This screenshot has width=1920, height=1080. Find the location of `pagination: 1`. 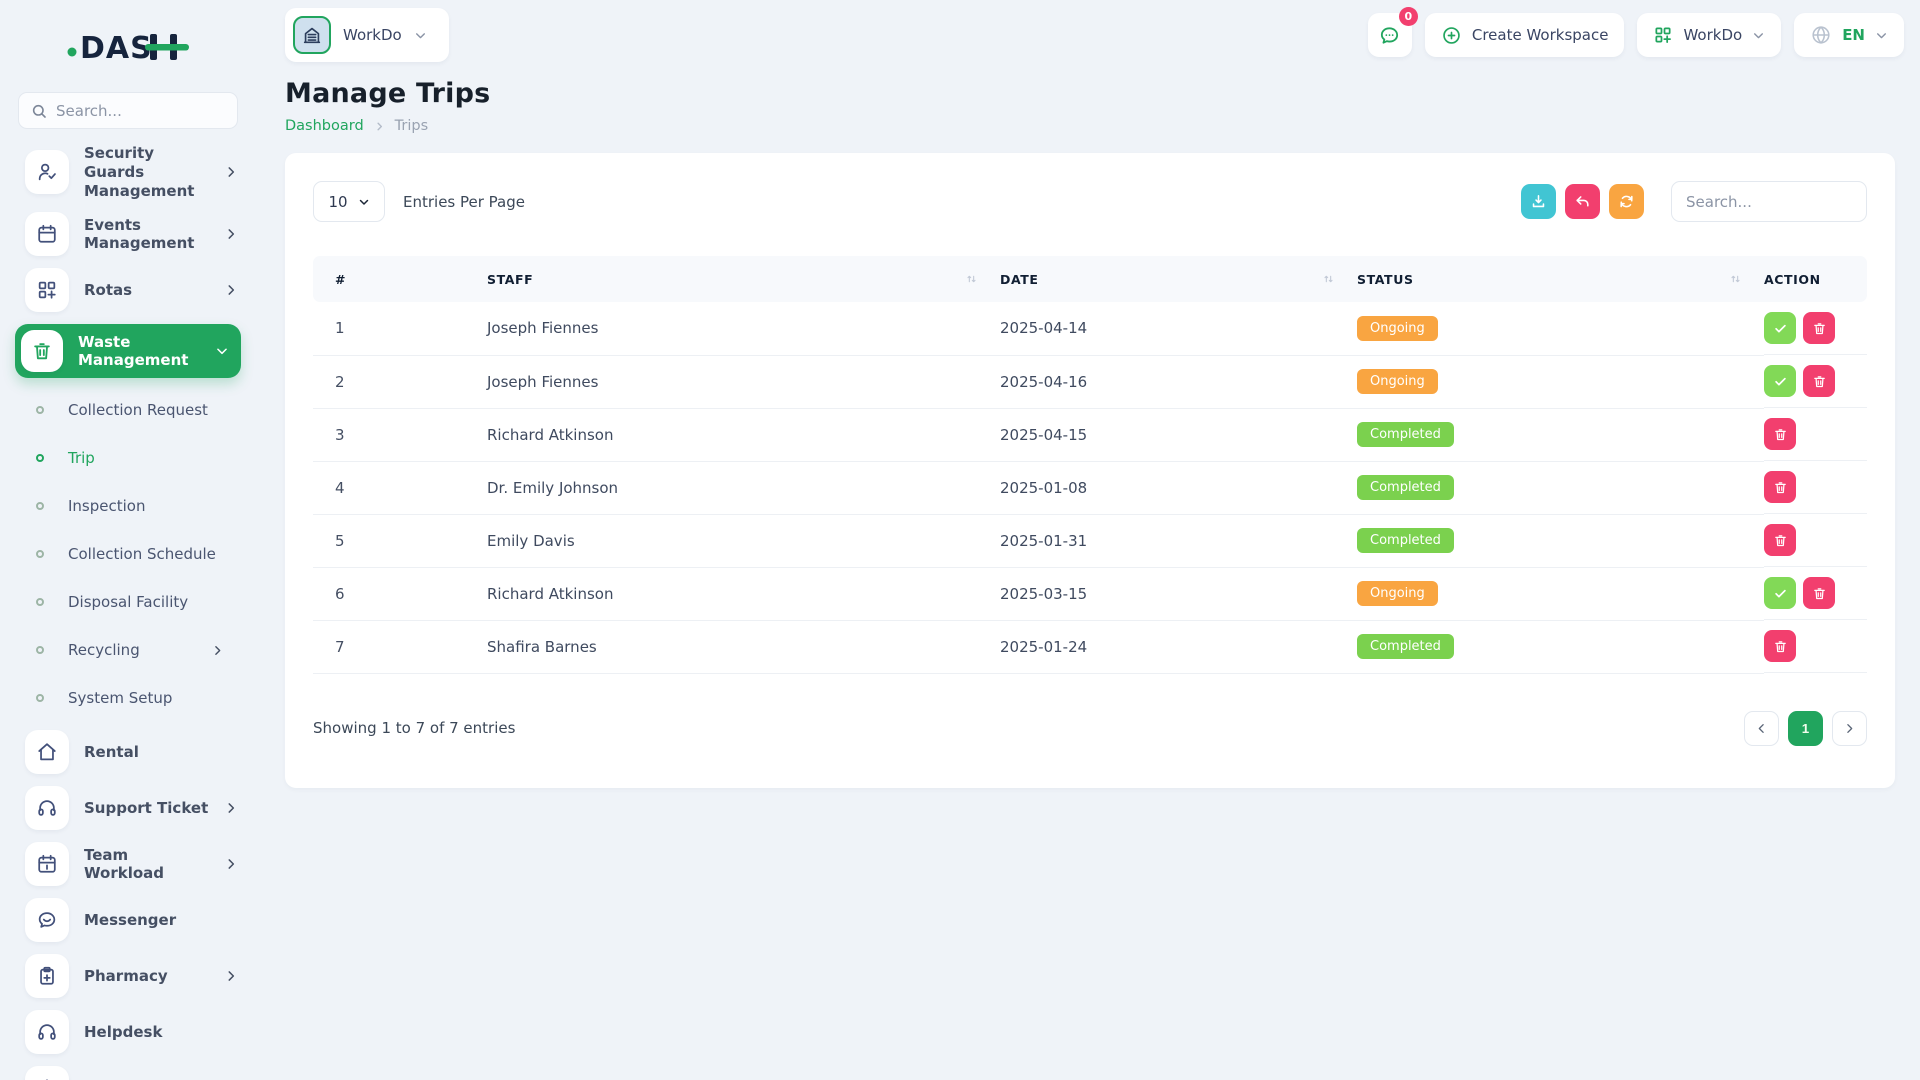

pagination: 1 is located at coordinates (1805, 728).